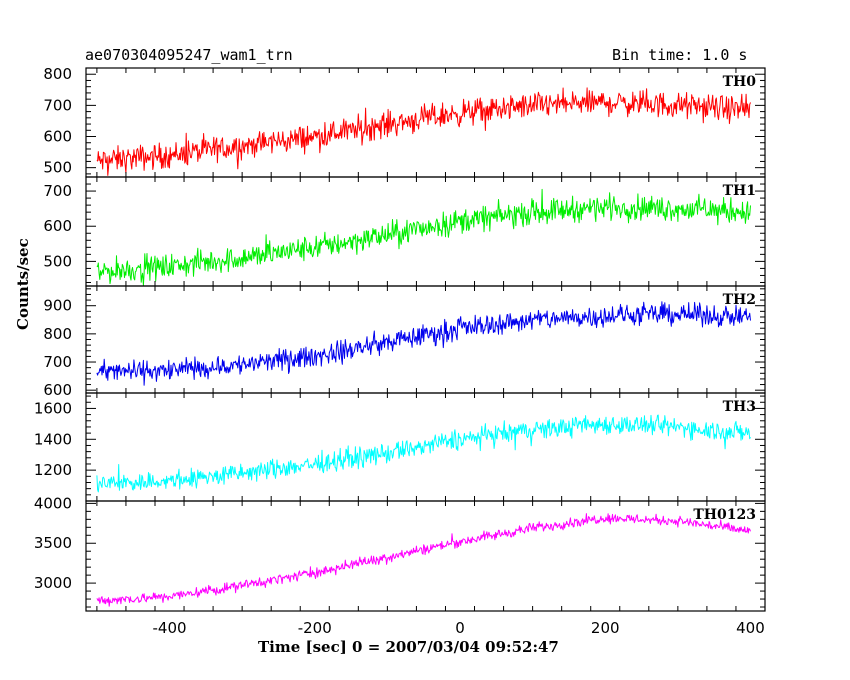  What do you see at coordinates (739, 407) in the screenshot?
I see `panel-label-th3: TH3` at bounding box center [739, 407].